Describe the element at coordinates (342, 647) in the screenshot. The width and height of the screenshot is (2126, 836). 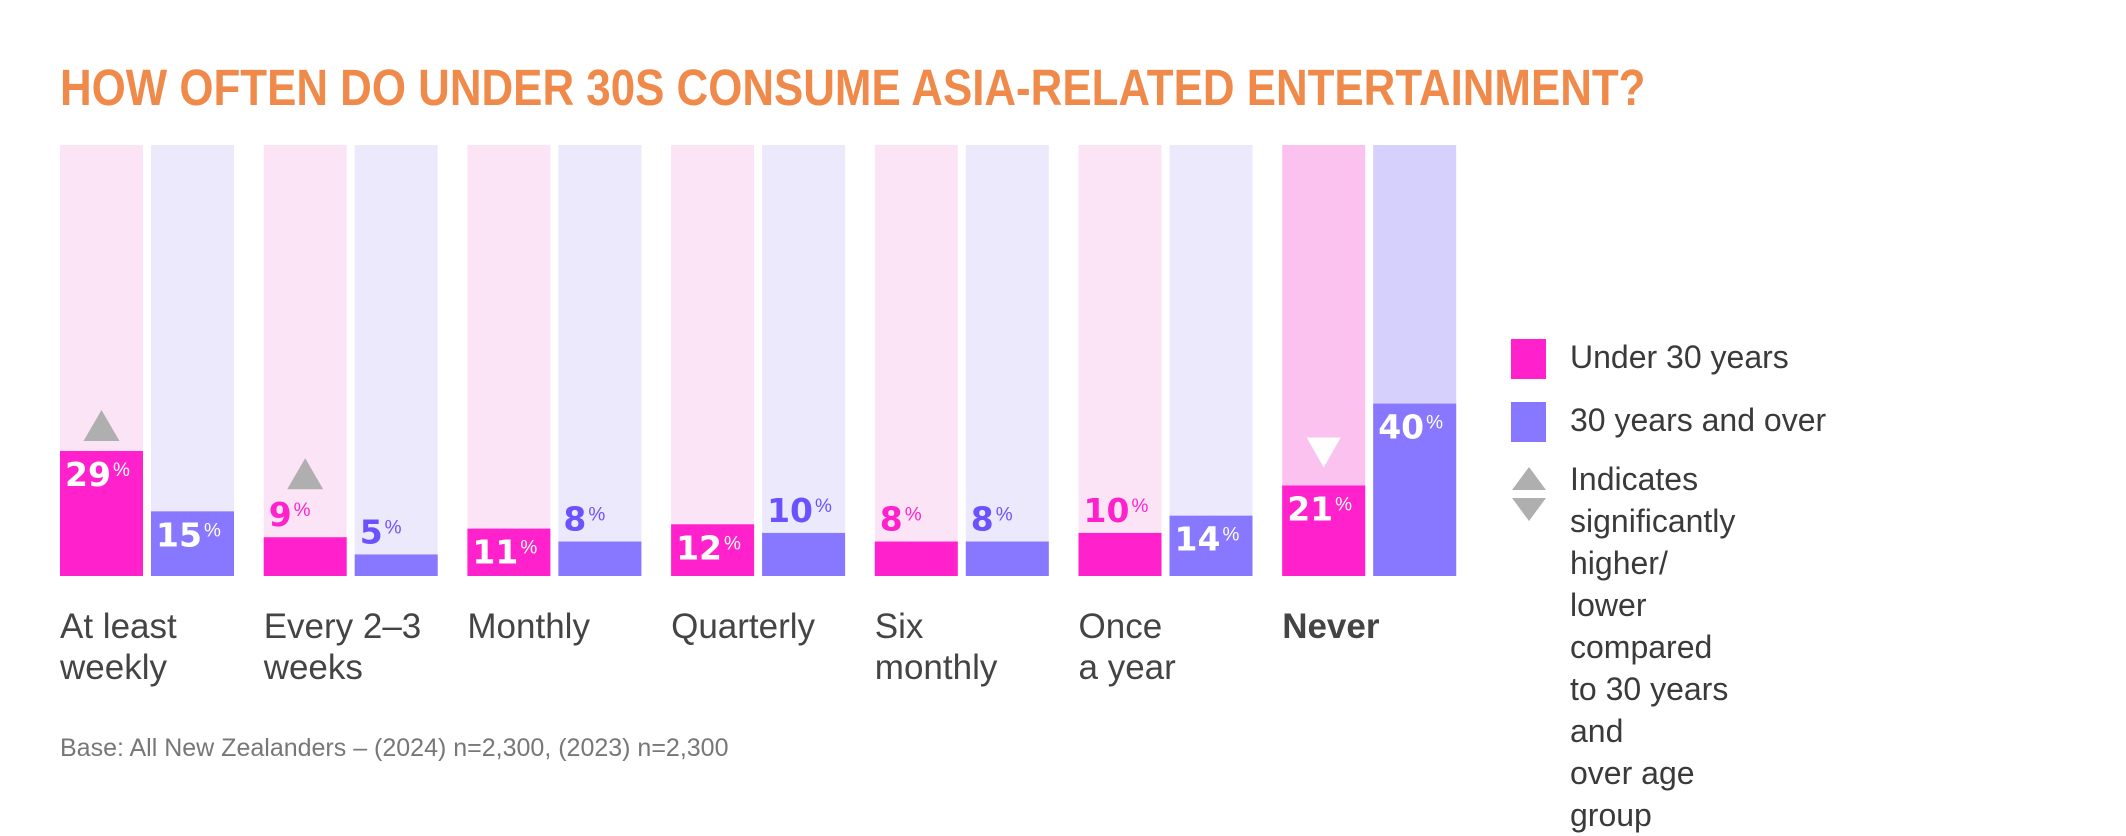
I see `category-label: Every 2–3 weeks` at that location.